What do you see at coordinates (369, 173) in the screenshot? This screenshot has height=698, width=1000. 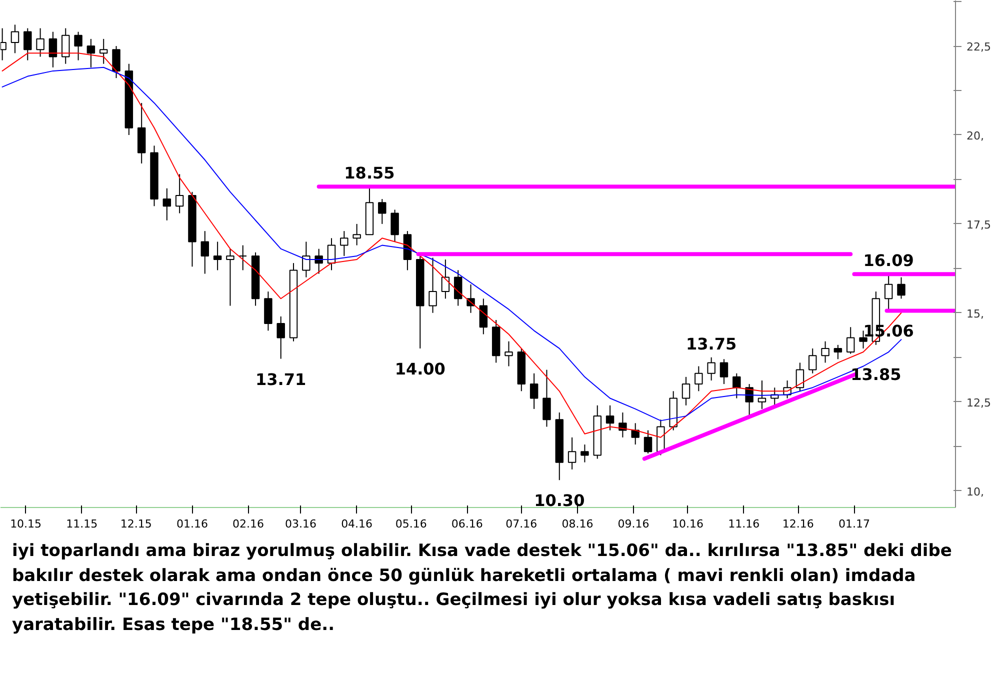 I see `annotation: 18.55` at bounding box center [369, 173].